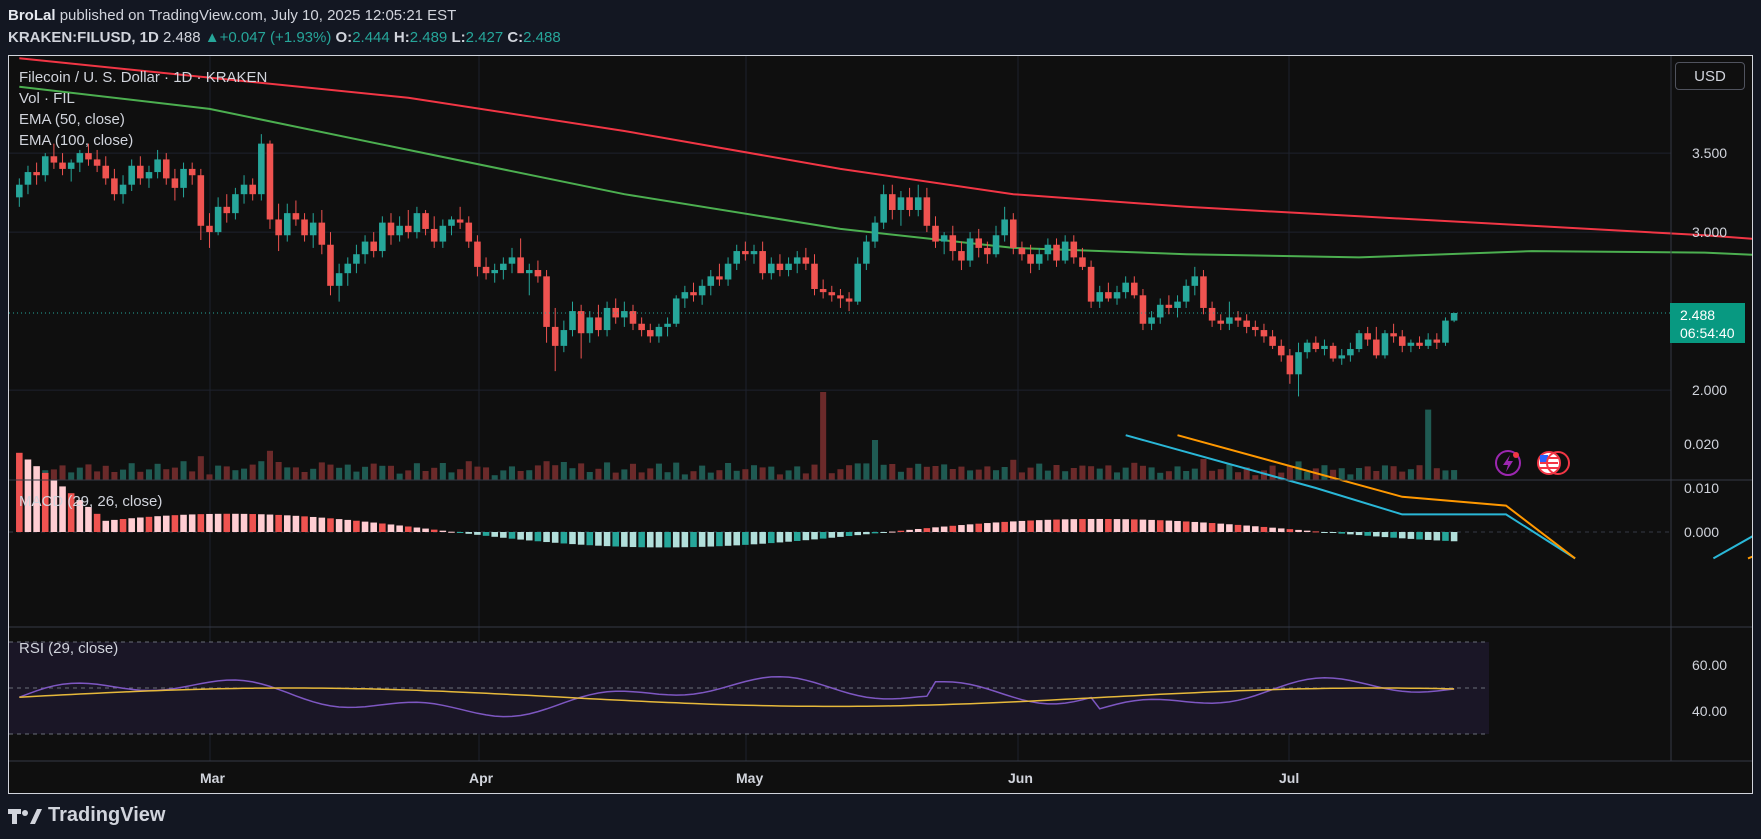  Describe the element at coordinates (32, 15) in the screenshot. I see `author-name: BroLal` at that location.